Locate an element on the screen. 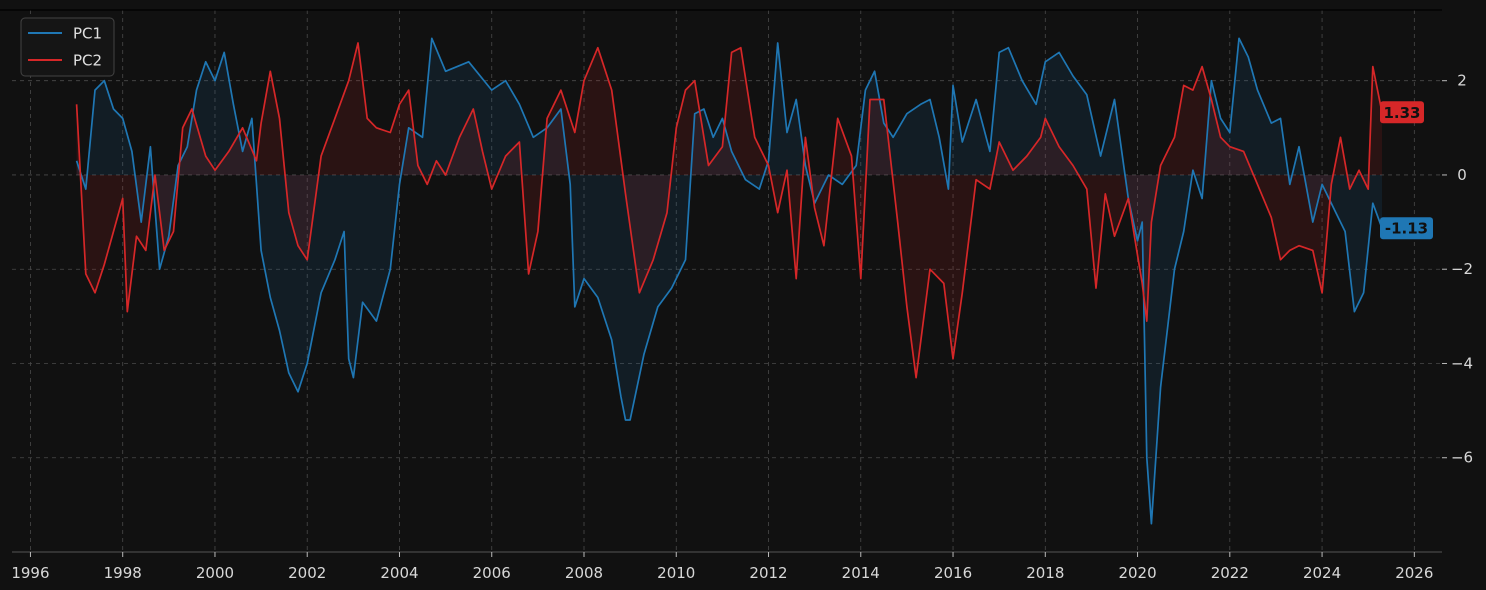 The width and height of the screenshot is (1486, 590). x-tick-label-2026: 2026 is located at coordinates (1414, 573).